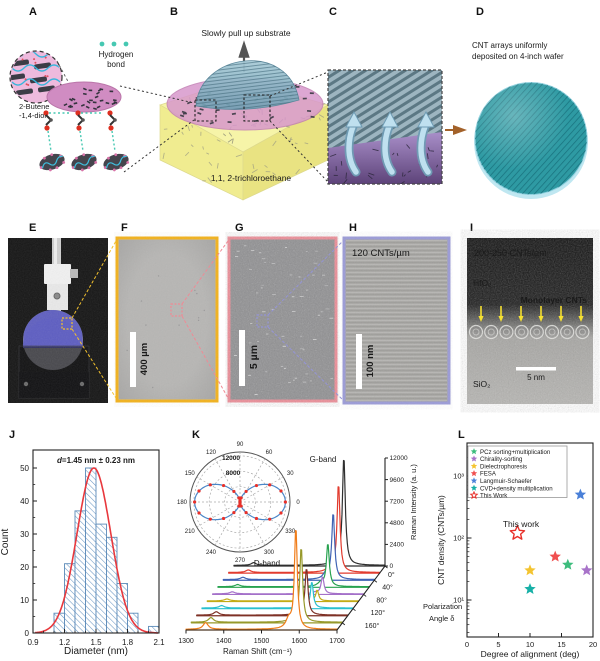  I want to click on panel-label-g: G, so click(239, 228).